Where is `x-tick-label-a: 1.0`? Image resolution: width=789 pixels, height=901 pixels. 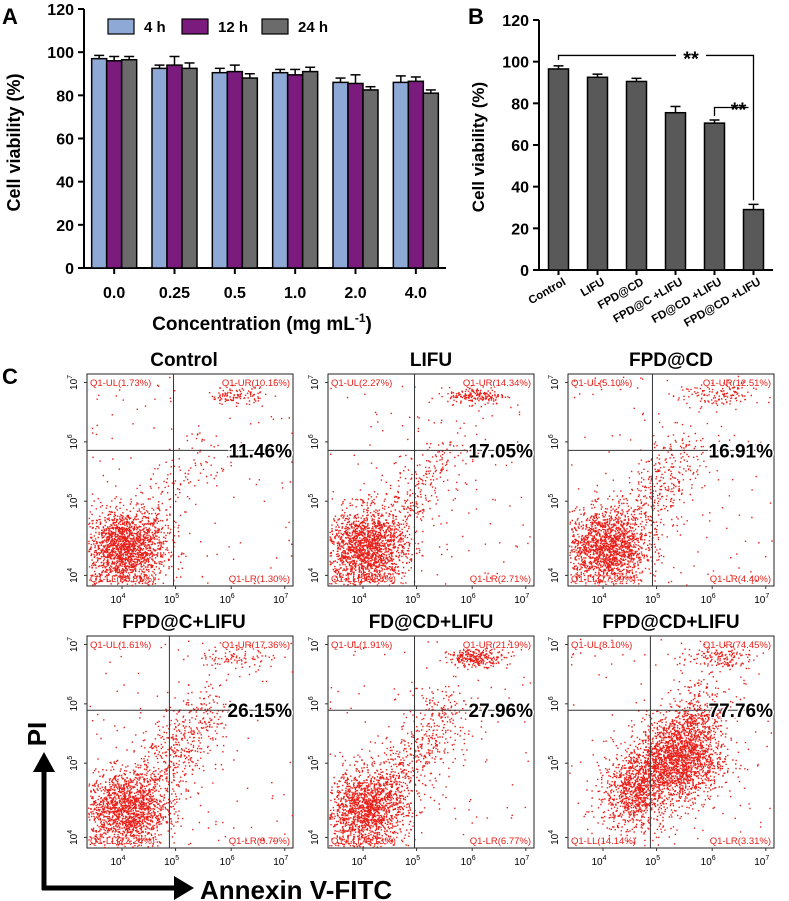 x-tick-label-a: 1.0 is located at coordinates (295, 293).